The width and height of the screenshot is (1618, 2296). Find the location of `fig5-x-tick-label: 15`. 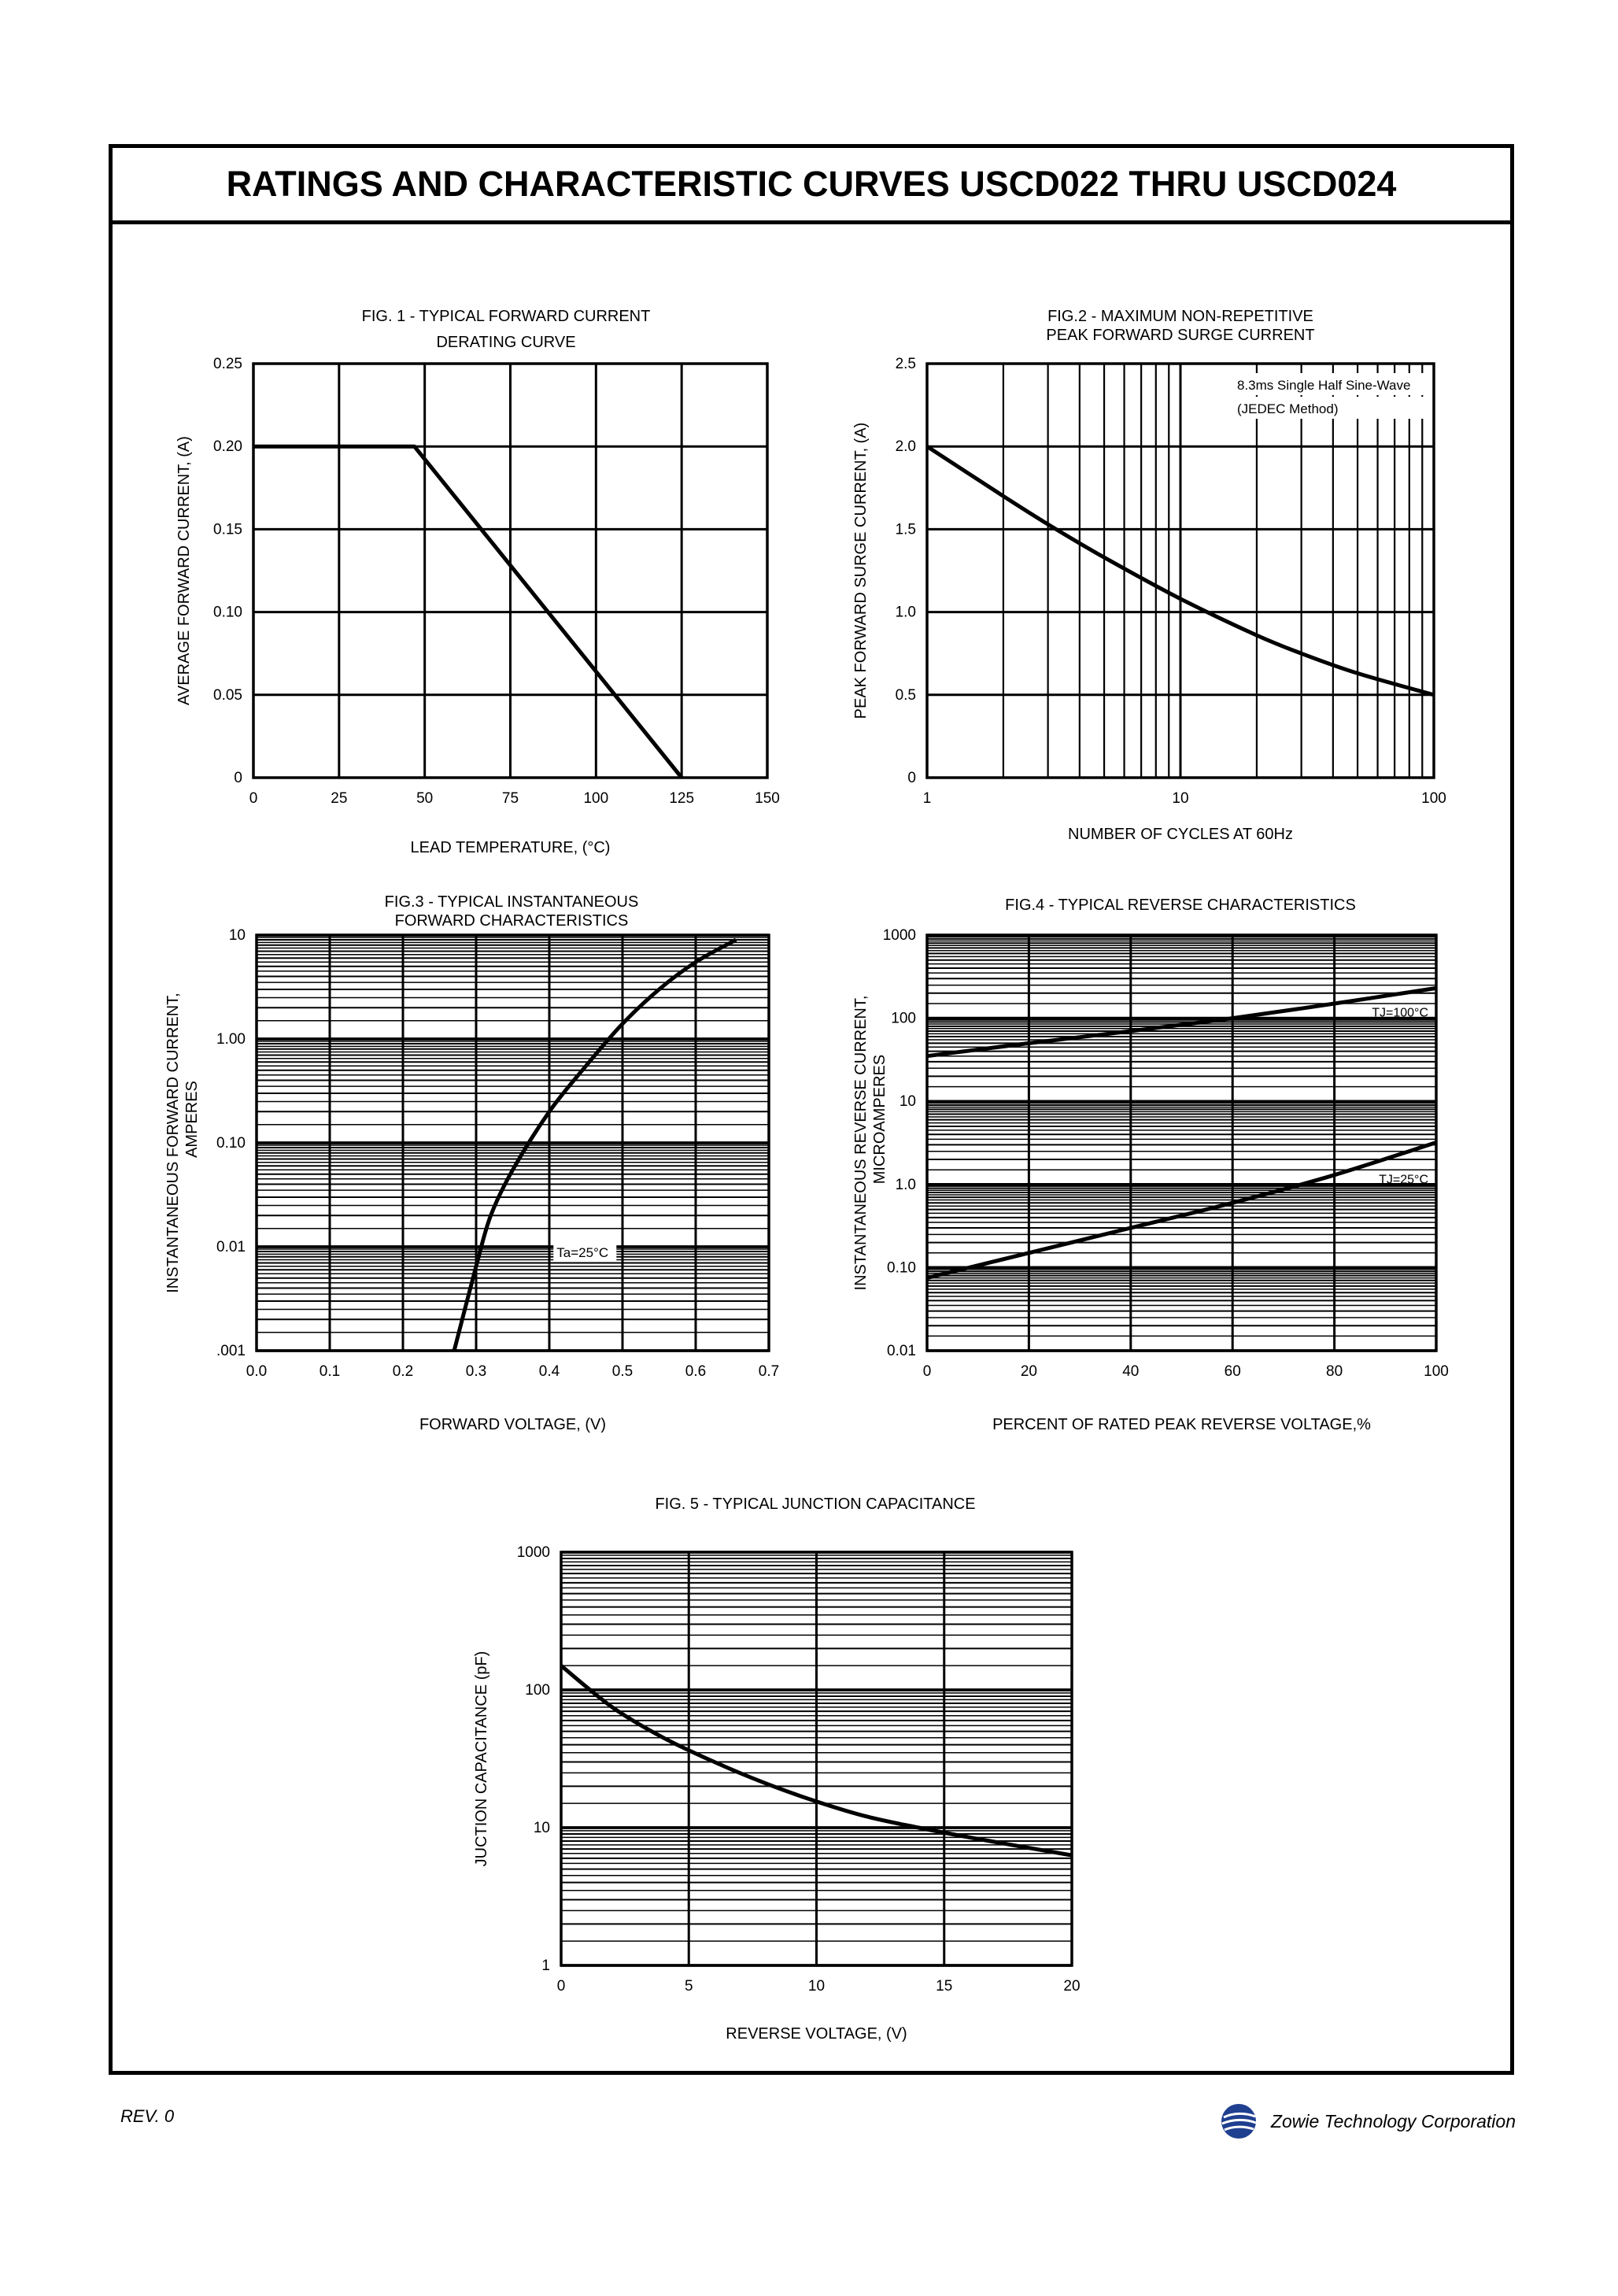

fig5-x-tick-label: 15 is located at coordinates (944, 1986).